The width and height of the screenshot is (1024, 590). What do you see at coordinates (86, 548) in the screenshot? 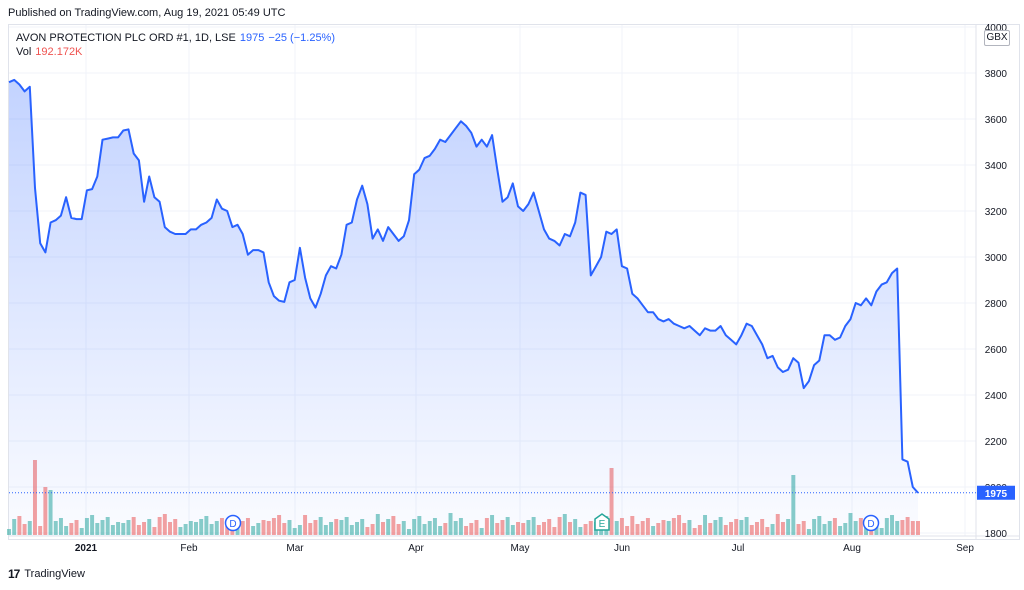
I see `x-tick-label: 2021` at bounding box center [86, 548].